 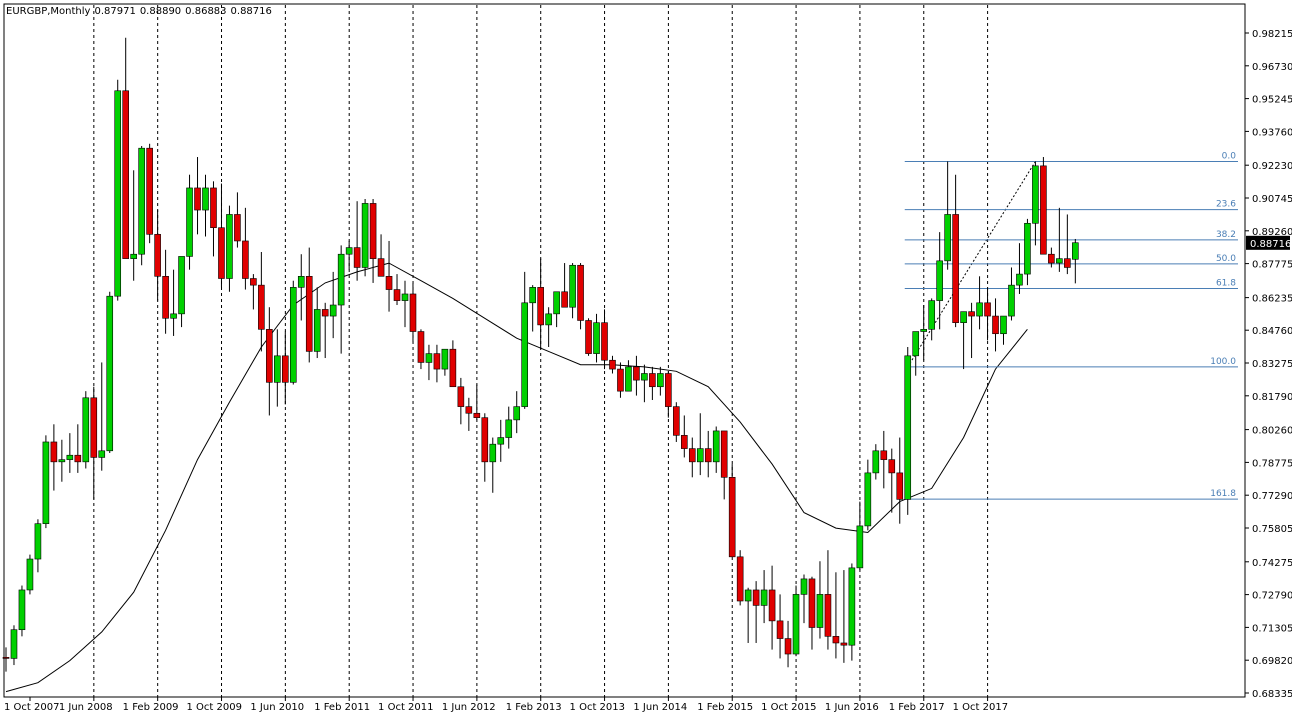 I want to click on y-tick-label: 0.89260, so click(x=1272, y=232).